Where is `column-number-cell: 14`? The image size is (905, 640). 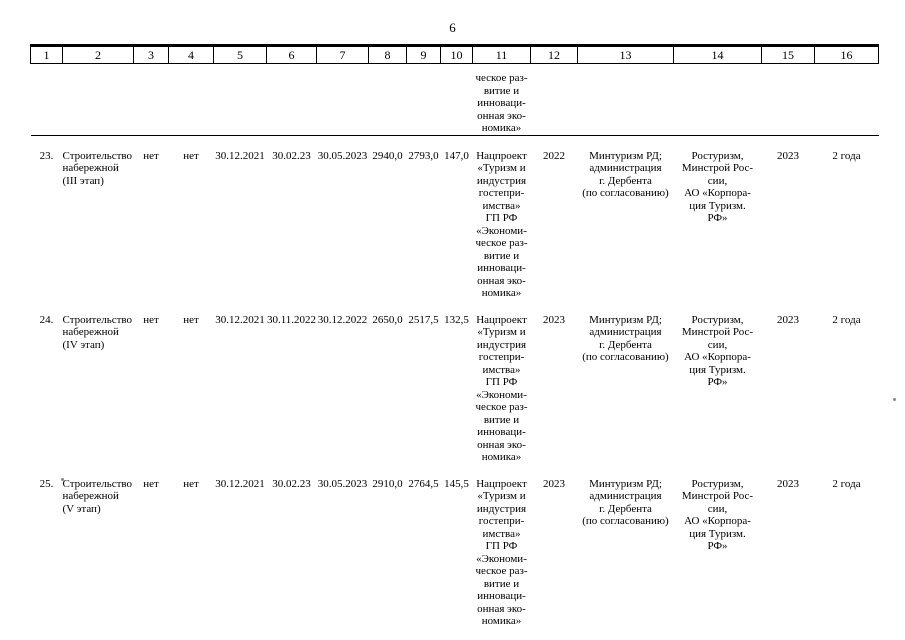 column-number-cell: 14 is located at coordinates (717, 54).